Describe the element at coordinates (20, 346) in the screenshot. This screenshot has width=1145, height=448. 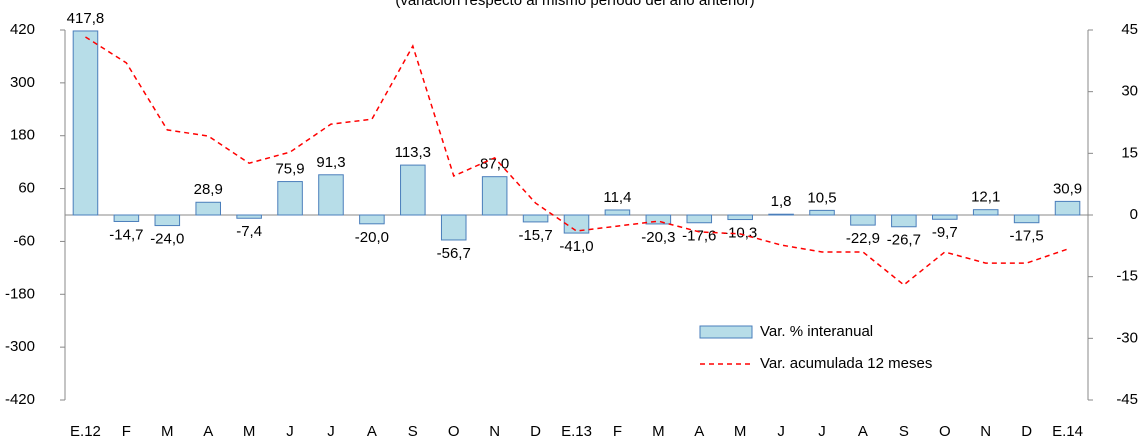
I see `y-tick-label: -300` at that location.